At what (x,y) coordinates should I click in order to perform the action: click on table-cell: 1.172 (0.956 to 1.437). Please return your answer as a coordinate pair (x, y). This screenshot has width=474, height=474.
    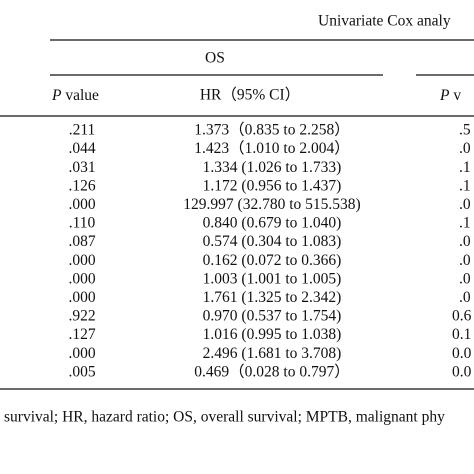
    Looking at the image, I should click on (272, 185).